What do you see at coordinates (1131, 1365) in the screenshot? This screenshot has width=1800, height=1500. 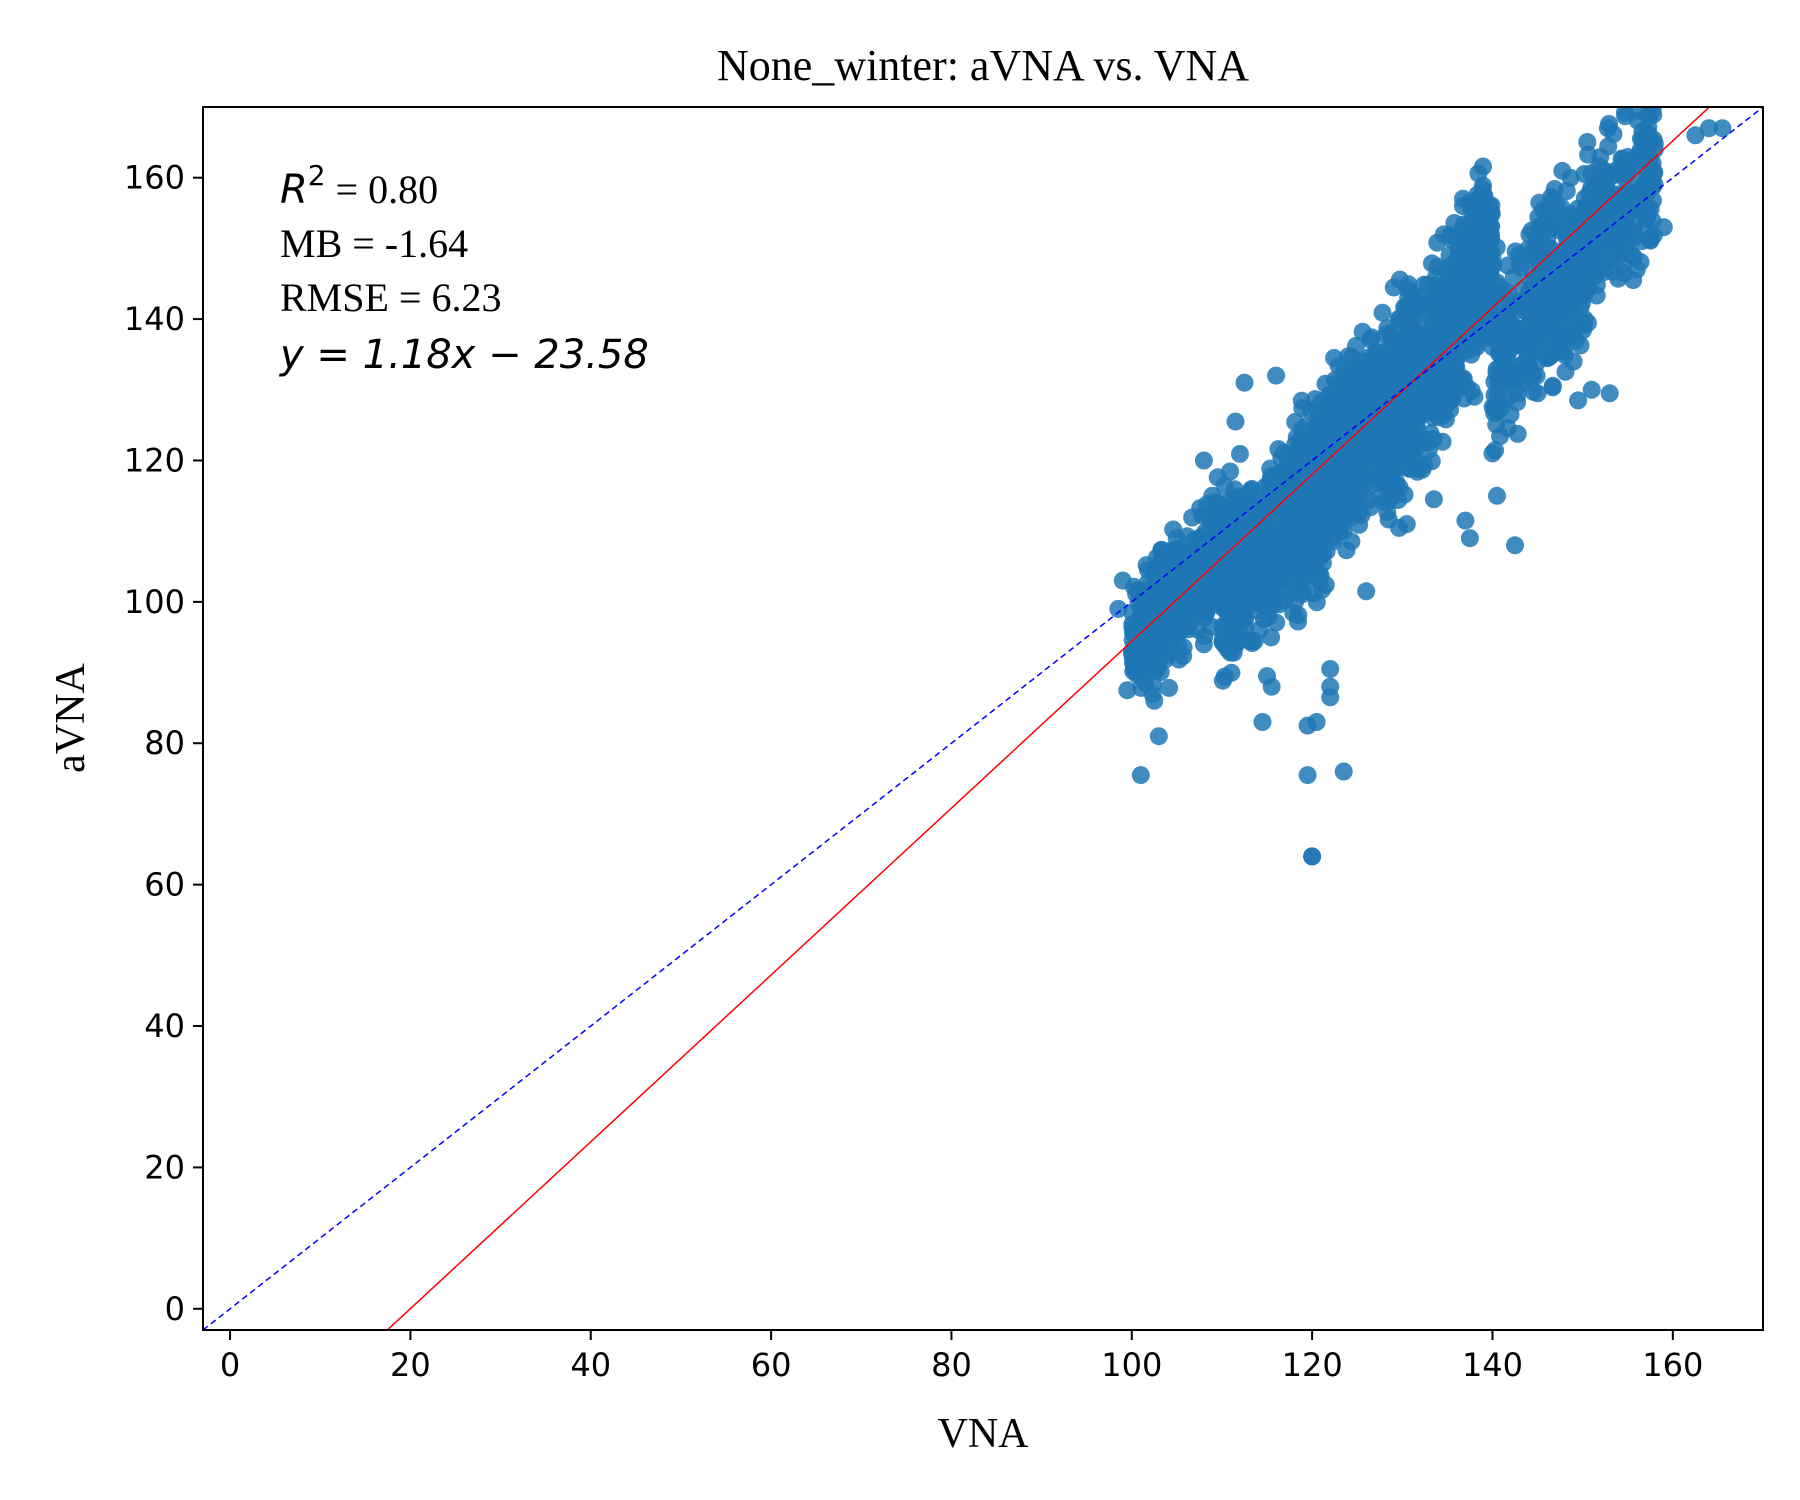 I see `x-tick-label: 100` at bounding box center [1131, 1365].